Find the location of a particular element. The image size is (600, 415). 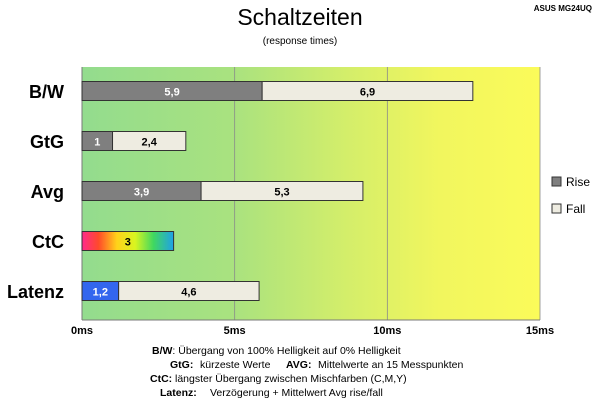

bar-label-avg-fall: 5,3 is located at coordinates (281, 193).